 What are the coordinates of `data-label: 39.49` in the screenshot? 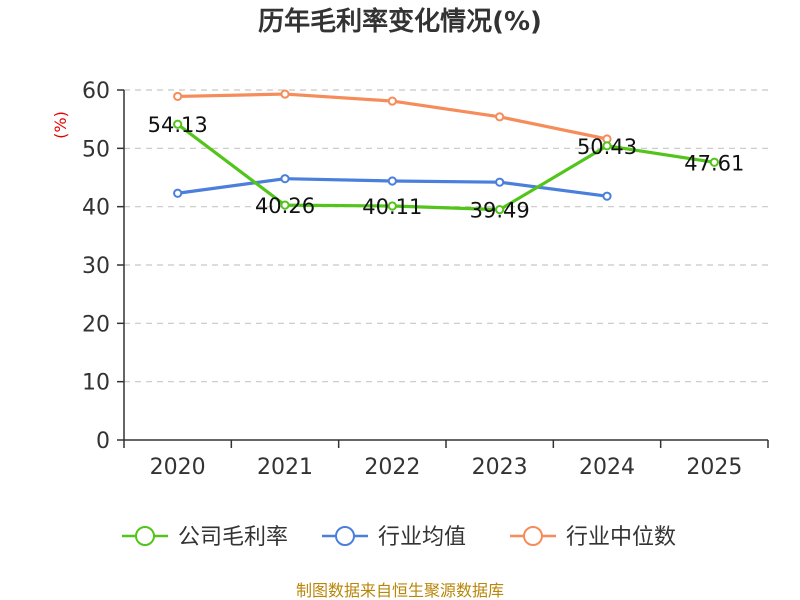 It's located at (500, 211).